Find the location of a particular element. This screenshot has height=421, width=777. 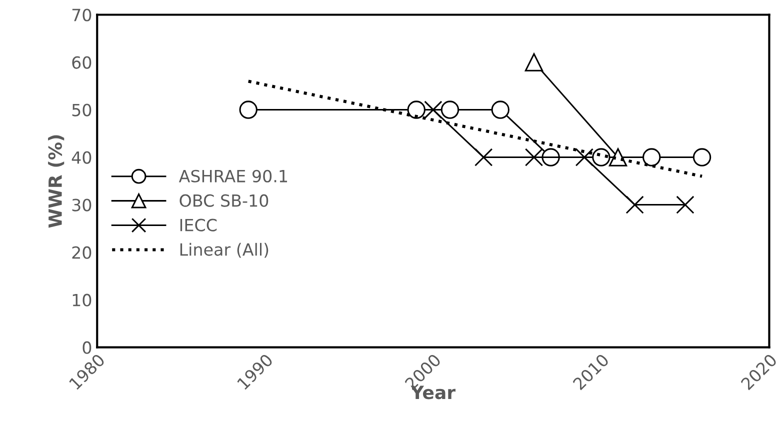

y-tick-label: 0 is located at coordinates (87, 347).